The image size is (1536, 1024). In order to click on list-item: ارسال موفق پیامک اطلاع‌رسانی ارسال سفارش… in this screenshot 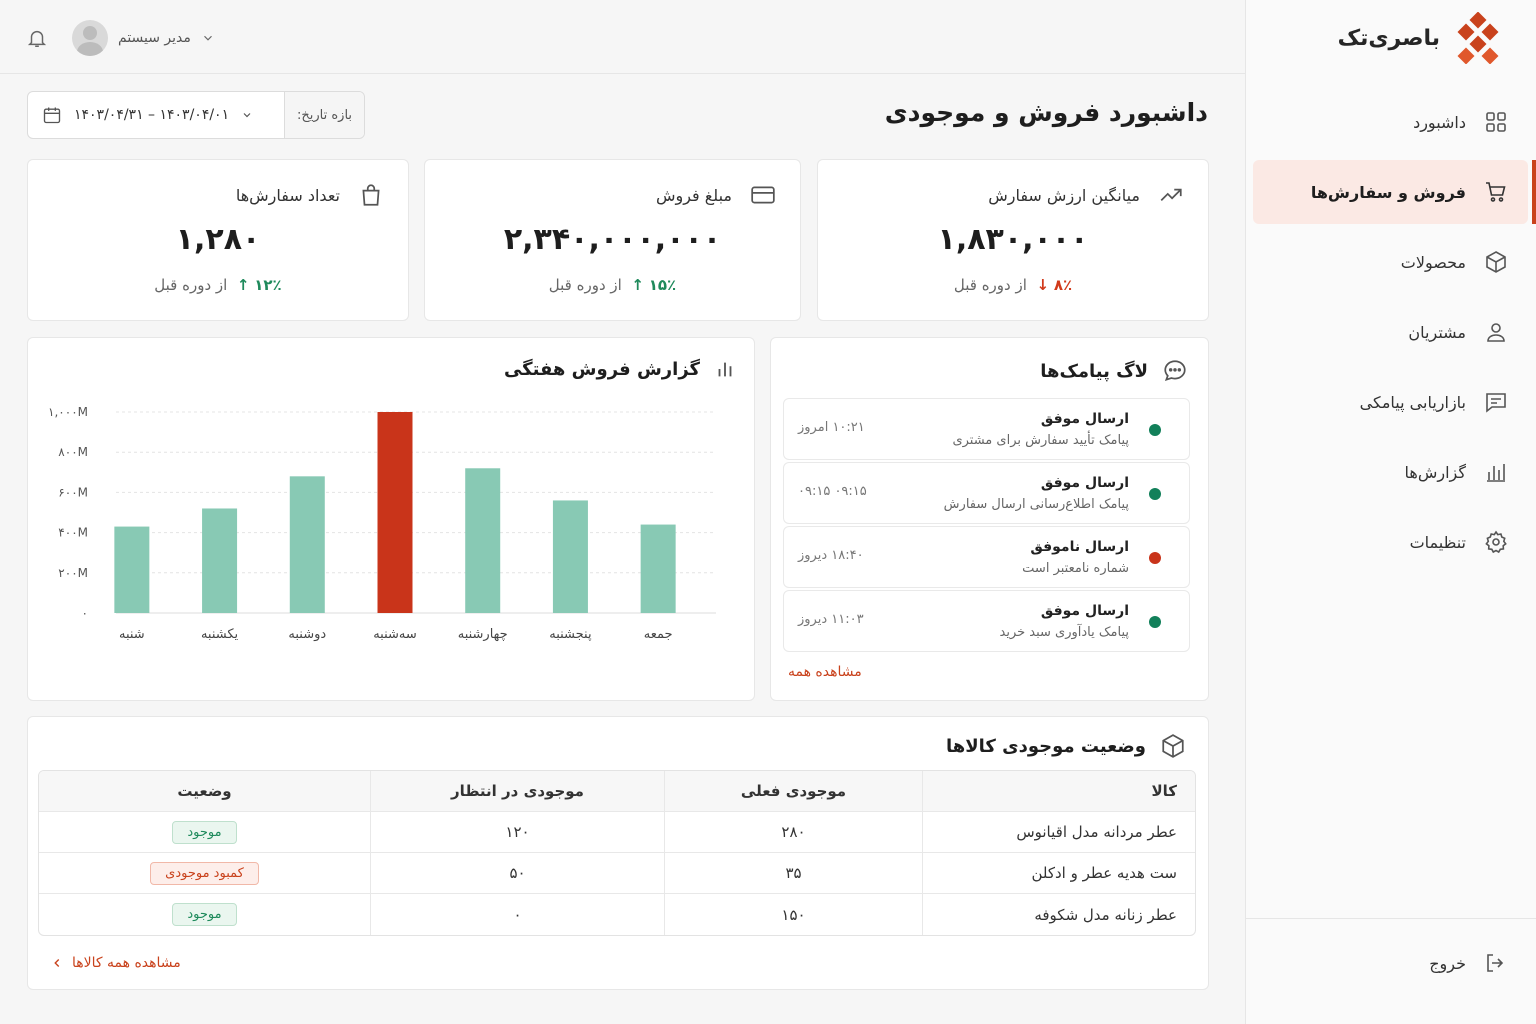, I will do `click(986, 493)`.